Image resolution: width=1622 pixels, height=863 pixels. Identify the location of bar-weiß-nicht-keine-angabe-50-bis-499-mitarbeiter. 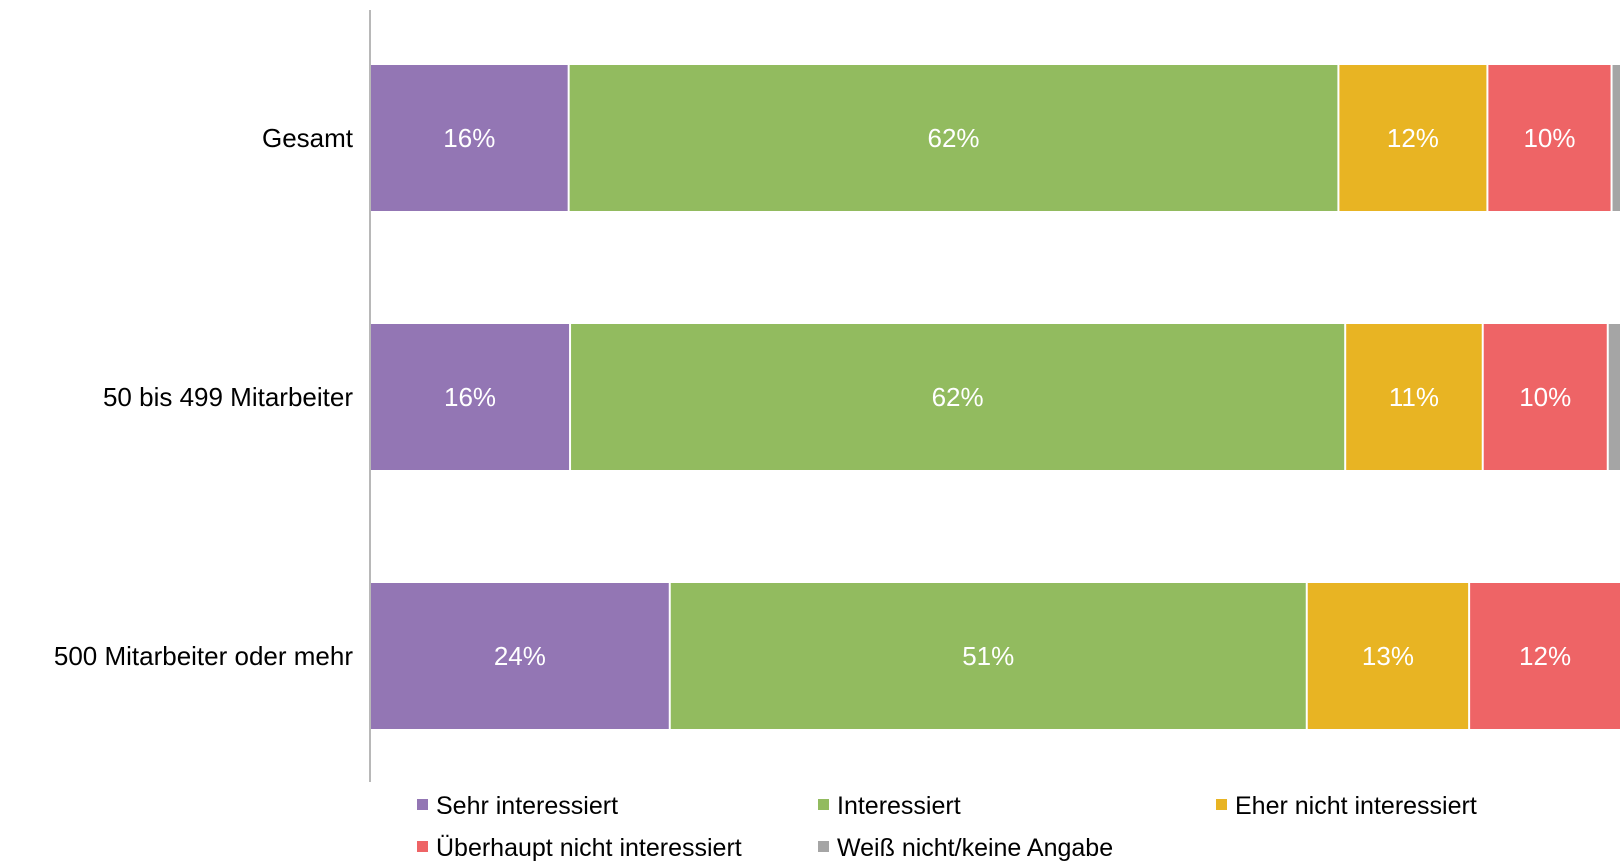
(1614, 397).